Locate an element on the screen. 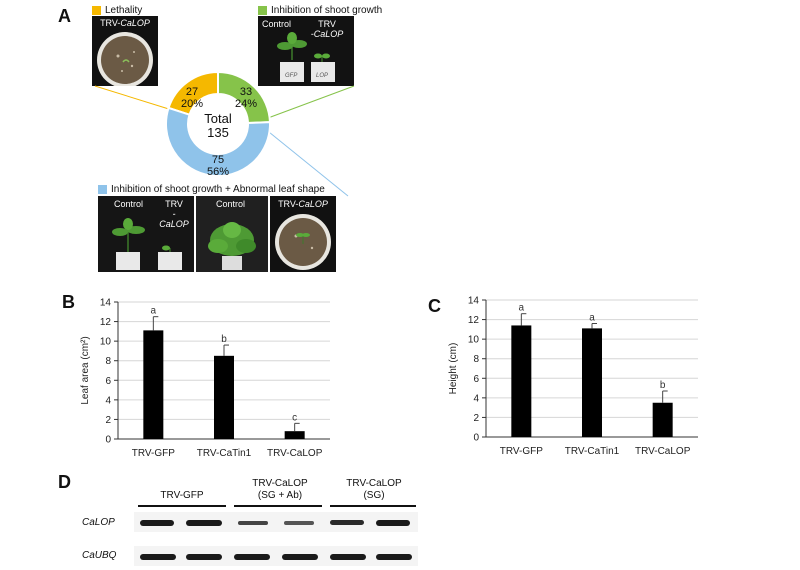  legend-swatch-lethality is located at coordinates (96, 10).